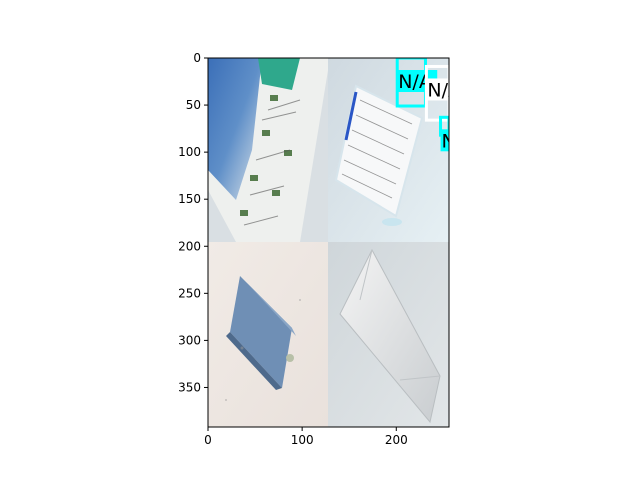  What do you see at coordinates (268, 334) in the screenshot?
I see `tile-bottom-left` at bounding box center [268, 334].